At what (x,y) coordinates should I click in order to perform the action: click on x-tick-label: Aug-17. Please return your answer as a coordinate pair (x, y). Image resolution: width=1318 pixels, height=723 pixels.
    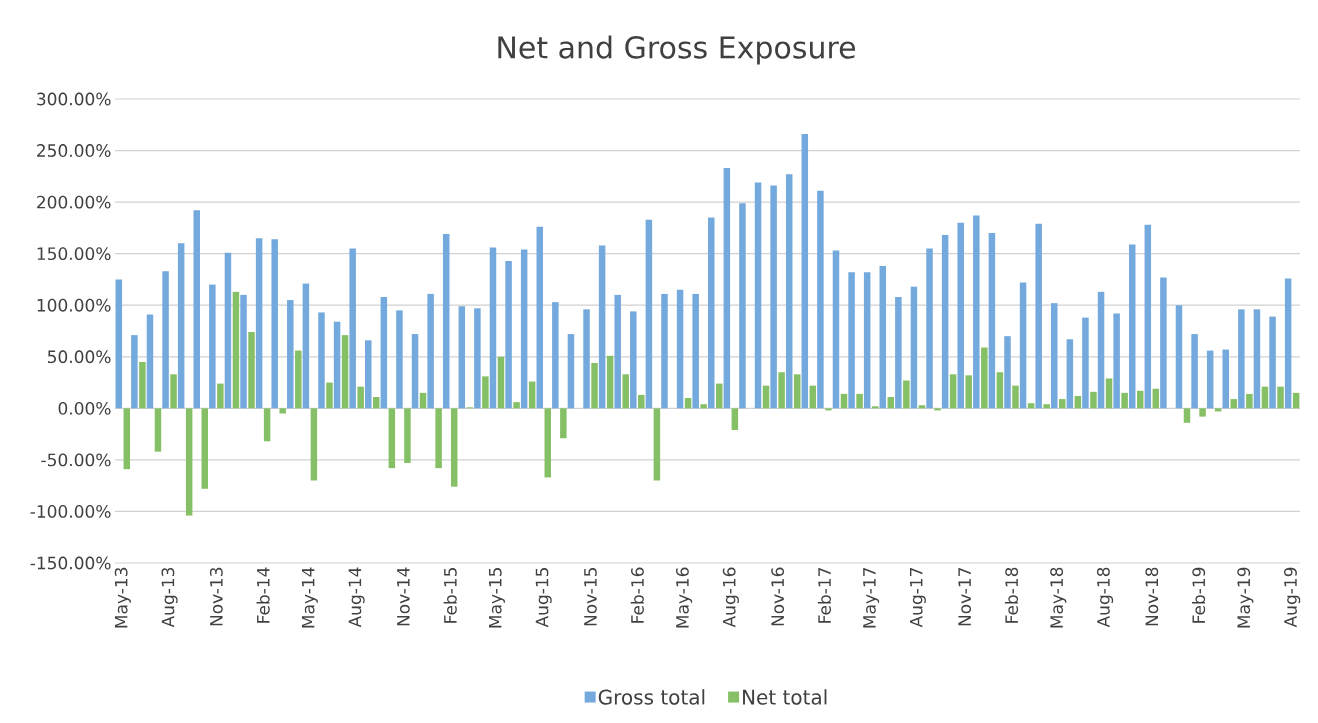
    Looking at the image, I should click on (917, 597).